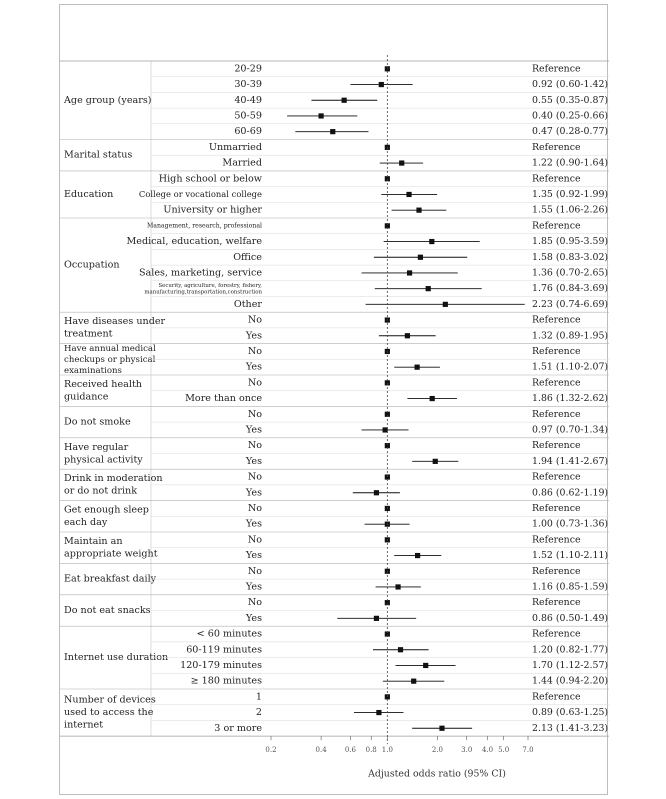  Describe the element at coordinates (570, 681) in the screenshot. I see `estimate-text: 1.44 (0.94-2.20)` at that location.